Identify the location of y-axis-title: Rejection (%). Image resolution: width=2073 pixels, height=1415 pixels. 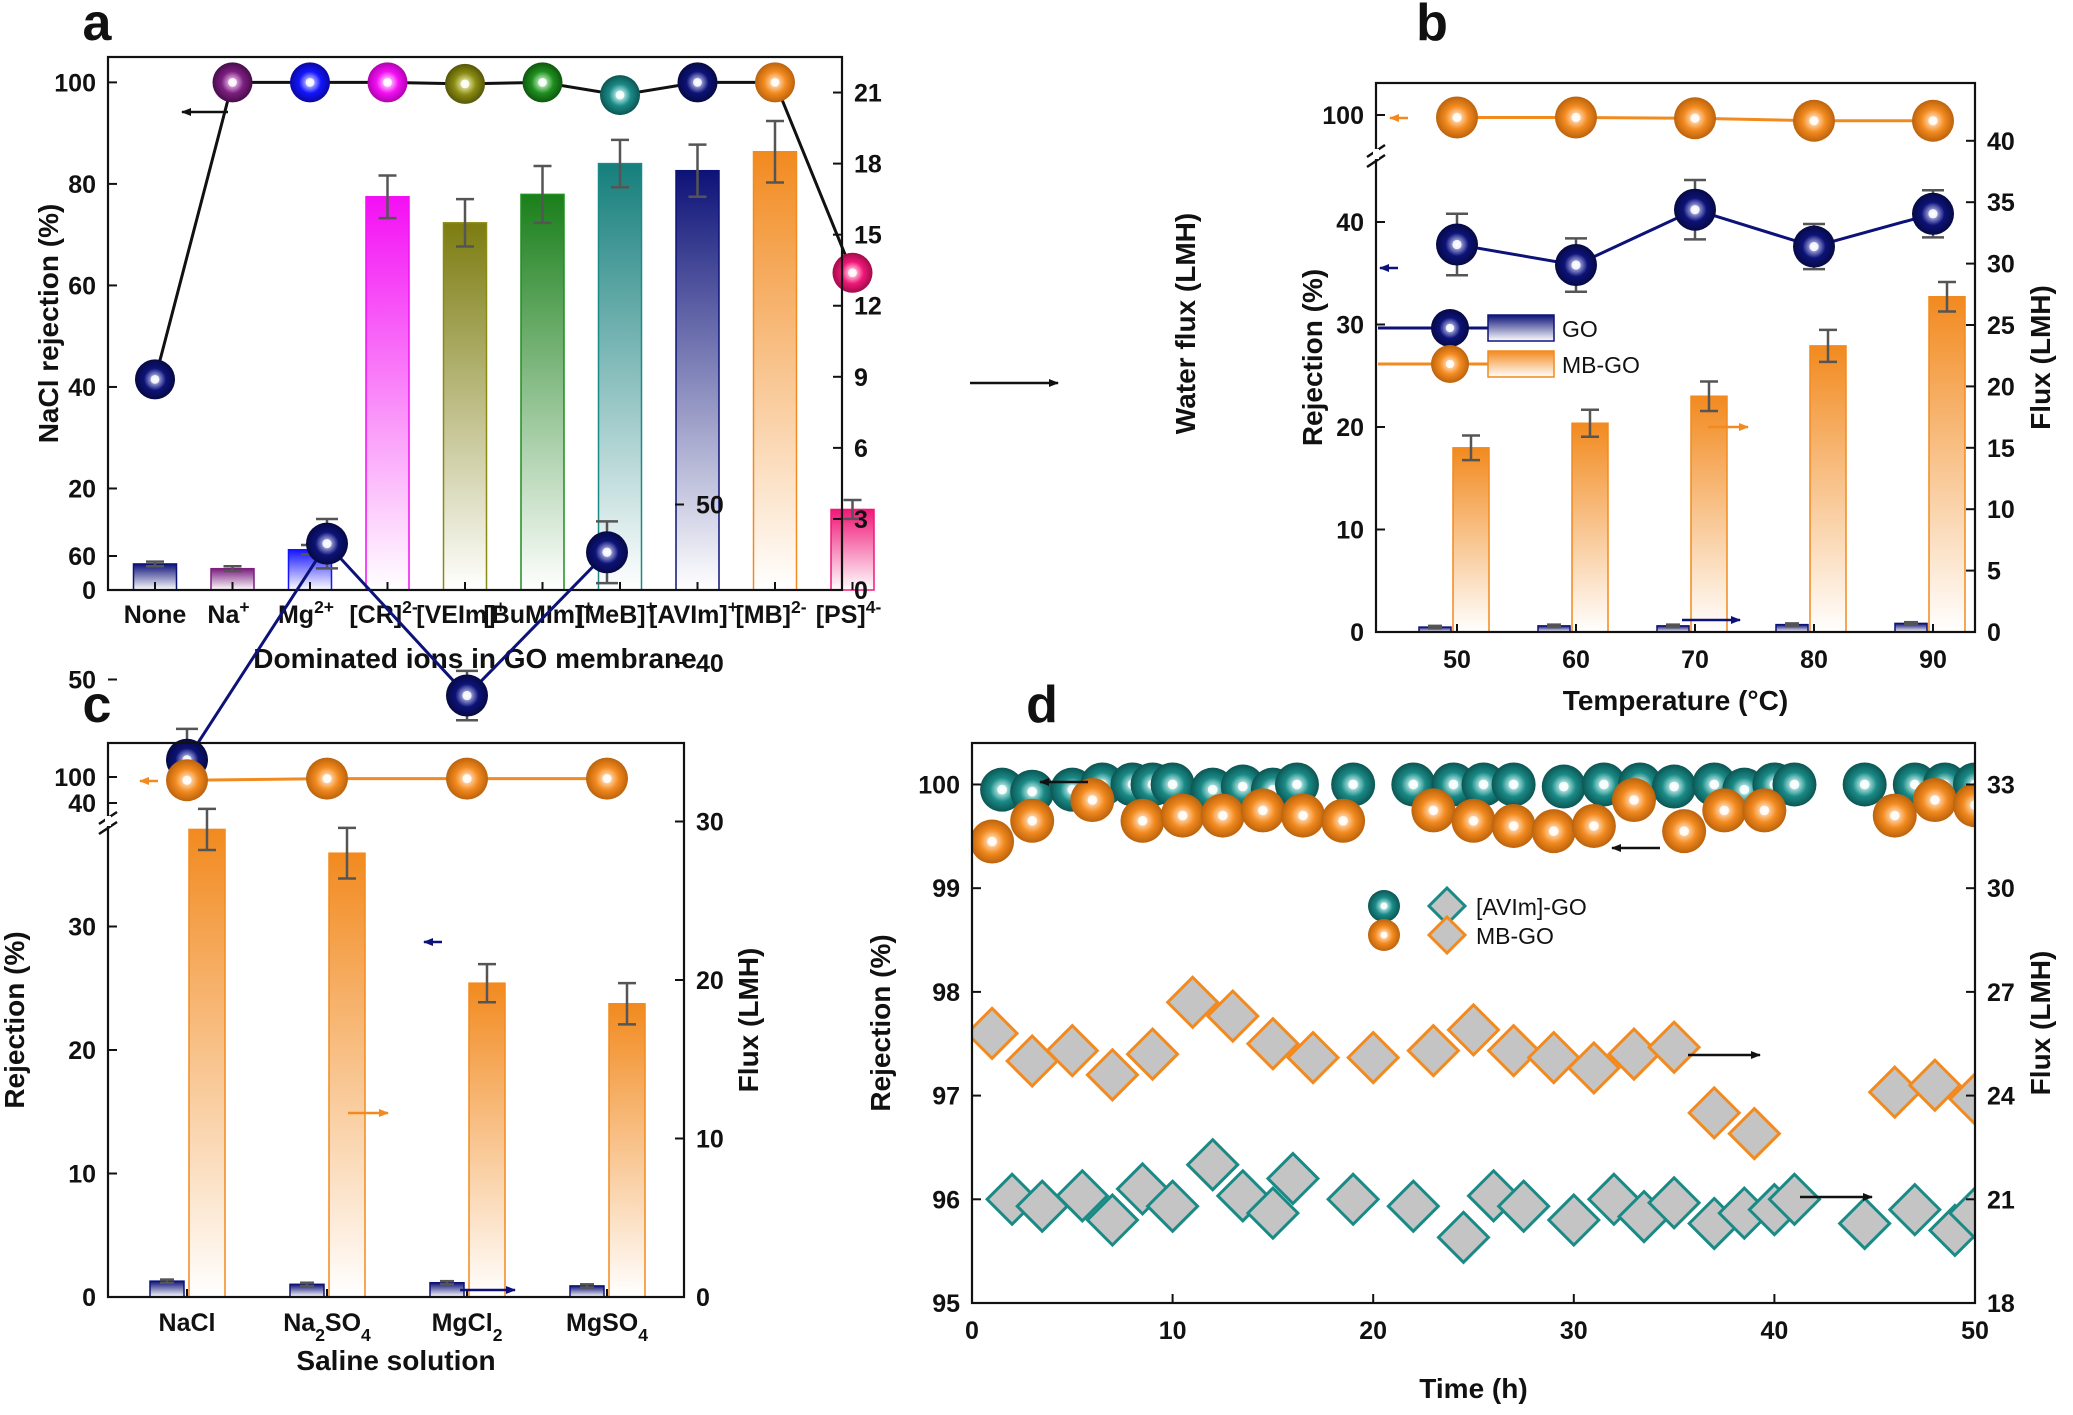
(15, 1019).